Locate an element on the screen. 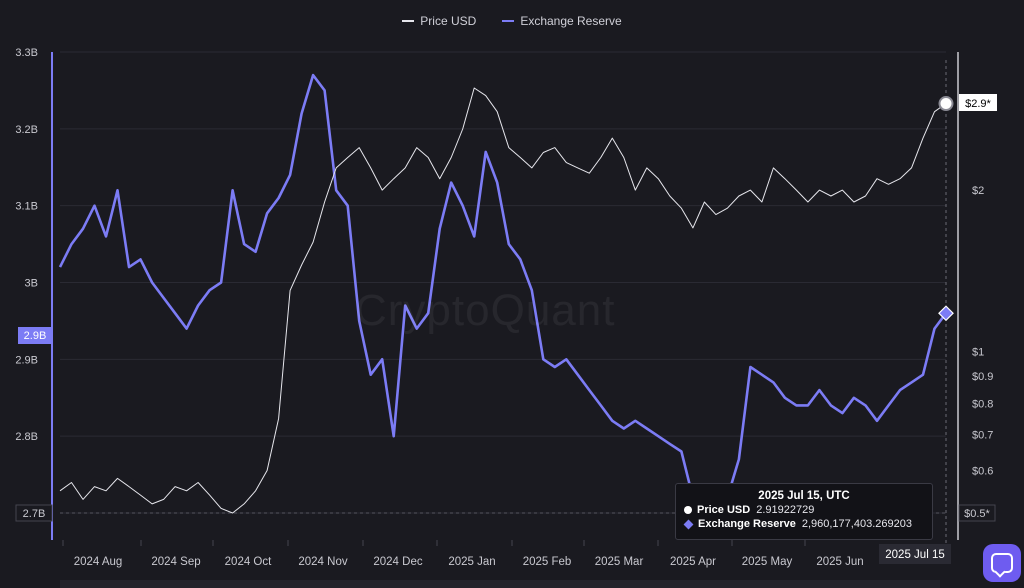 The height and width of the screenshot is (588, 1024). x-tick-label: 2025 Jan is located at coordinates (471, 562).